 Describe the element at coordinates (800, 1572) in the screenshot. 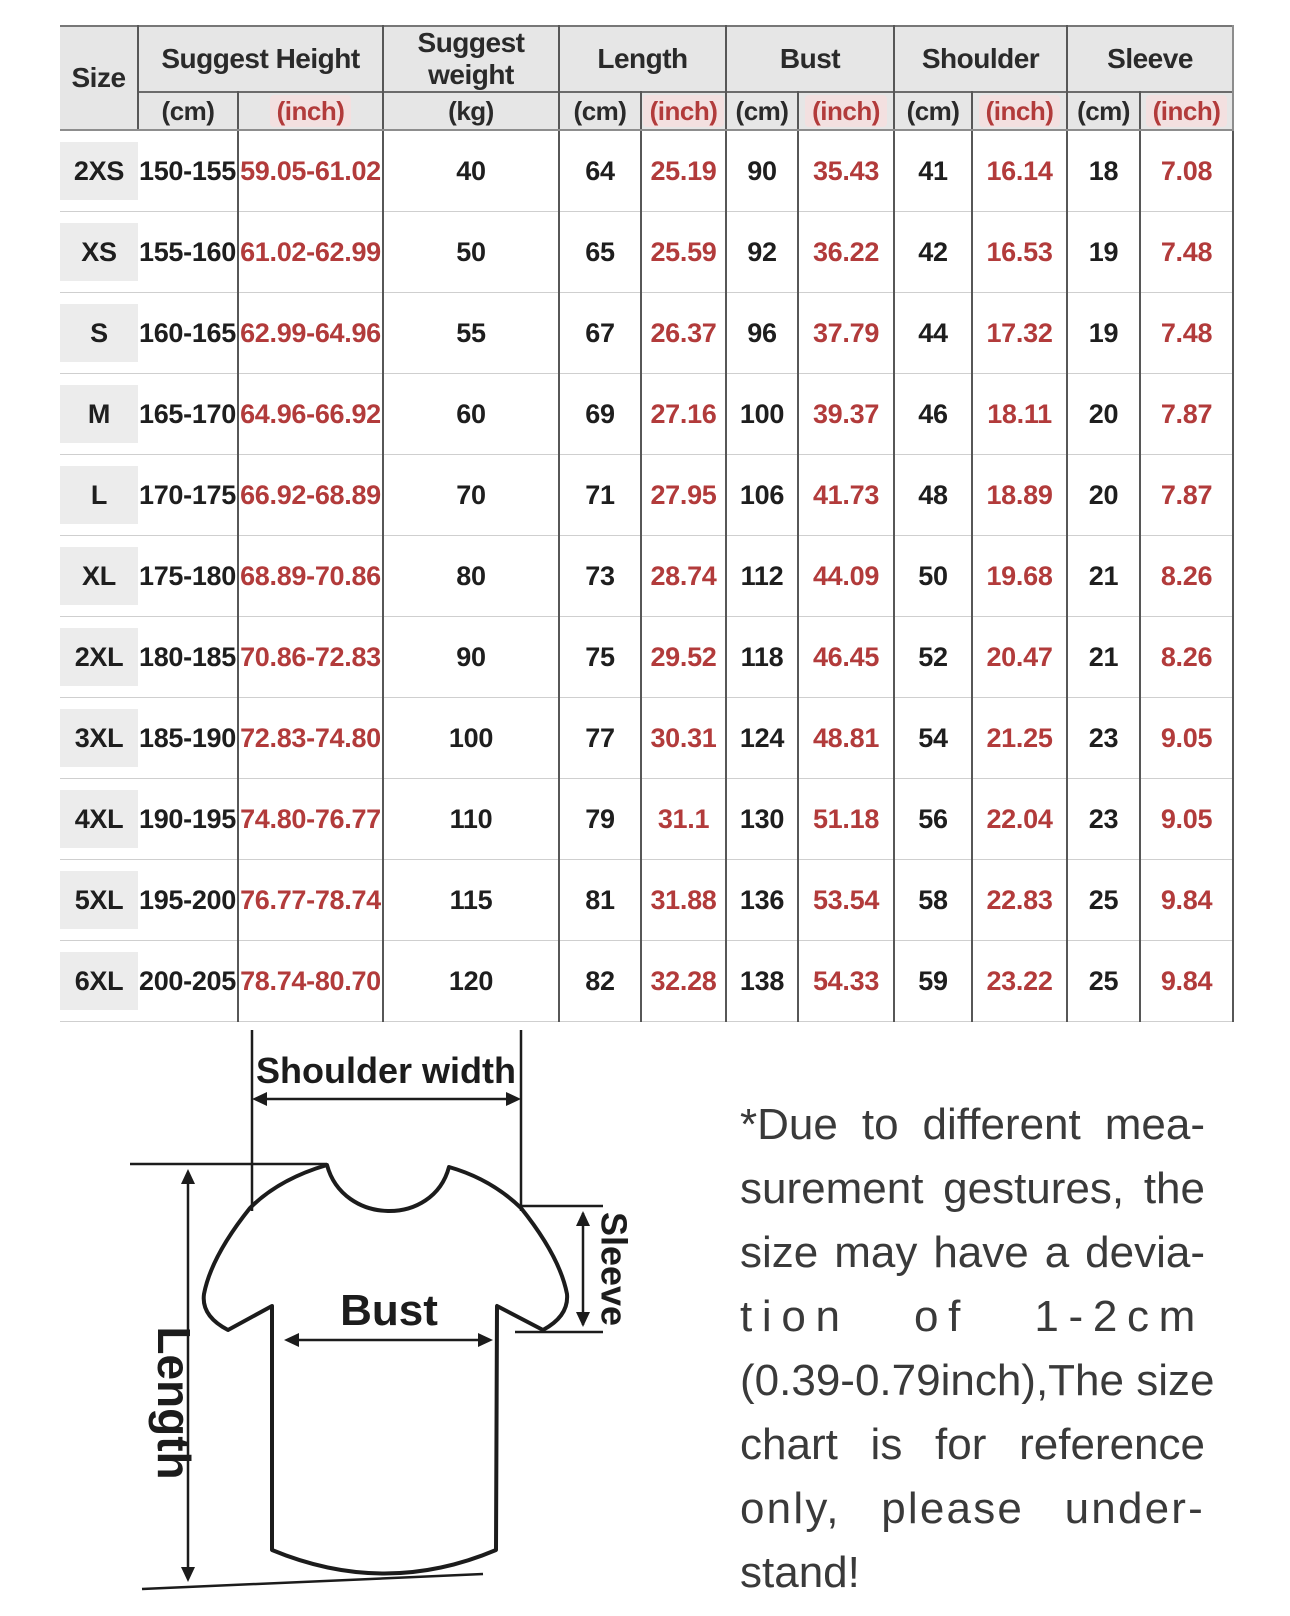

I see `note-line: stand!` at that location.